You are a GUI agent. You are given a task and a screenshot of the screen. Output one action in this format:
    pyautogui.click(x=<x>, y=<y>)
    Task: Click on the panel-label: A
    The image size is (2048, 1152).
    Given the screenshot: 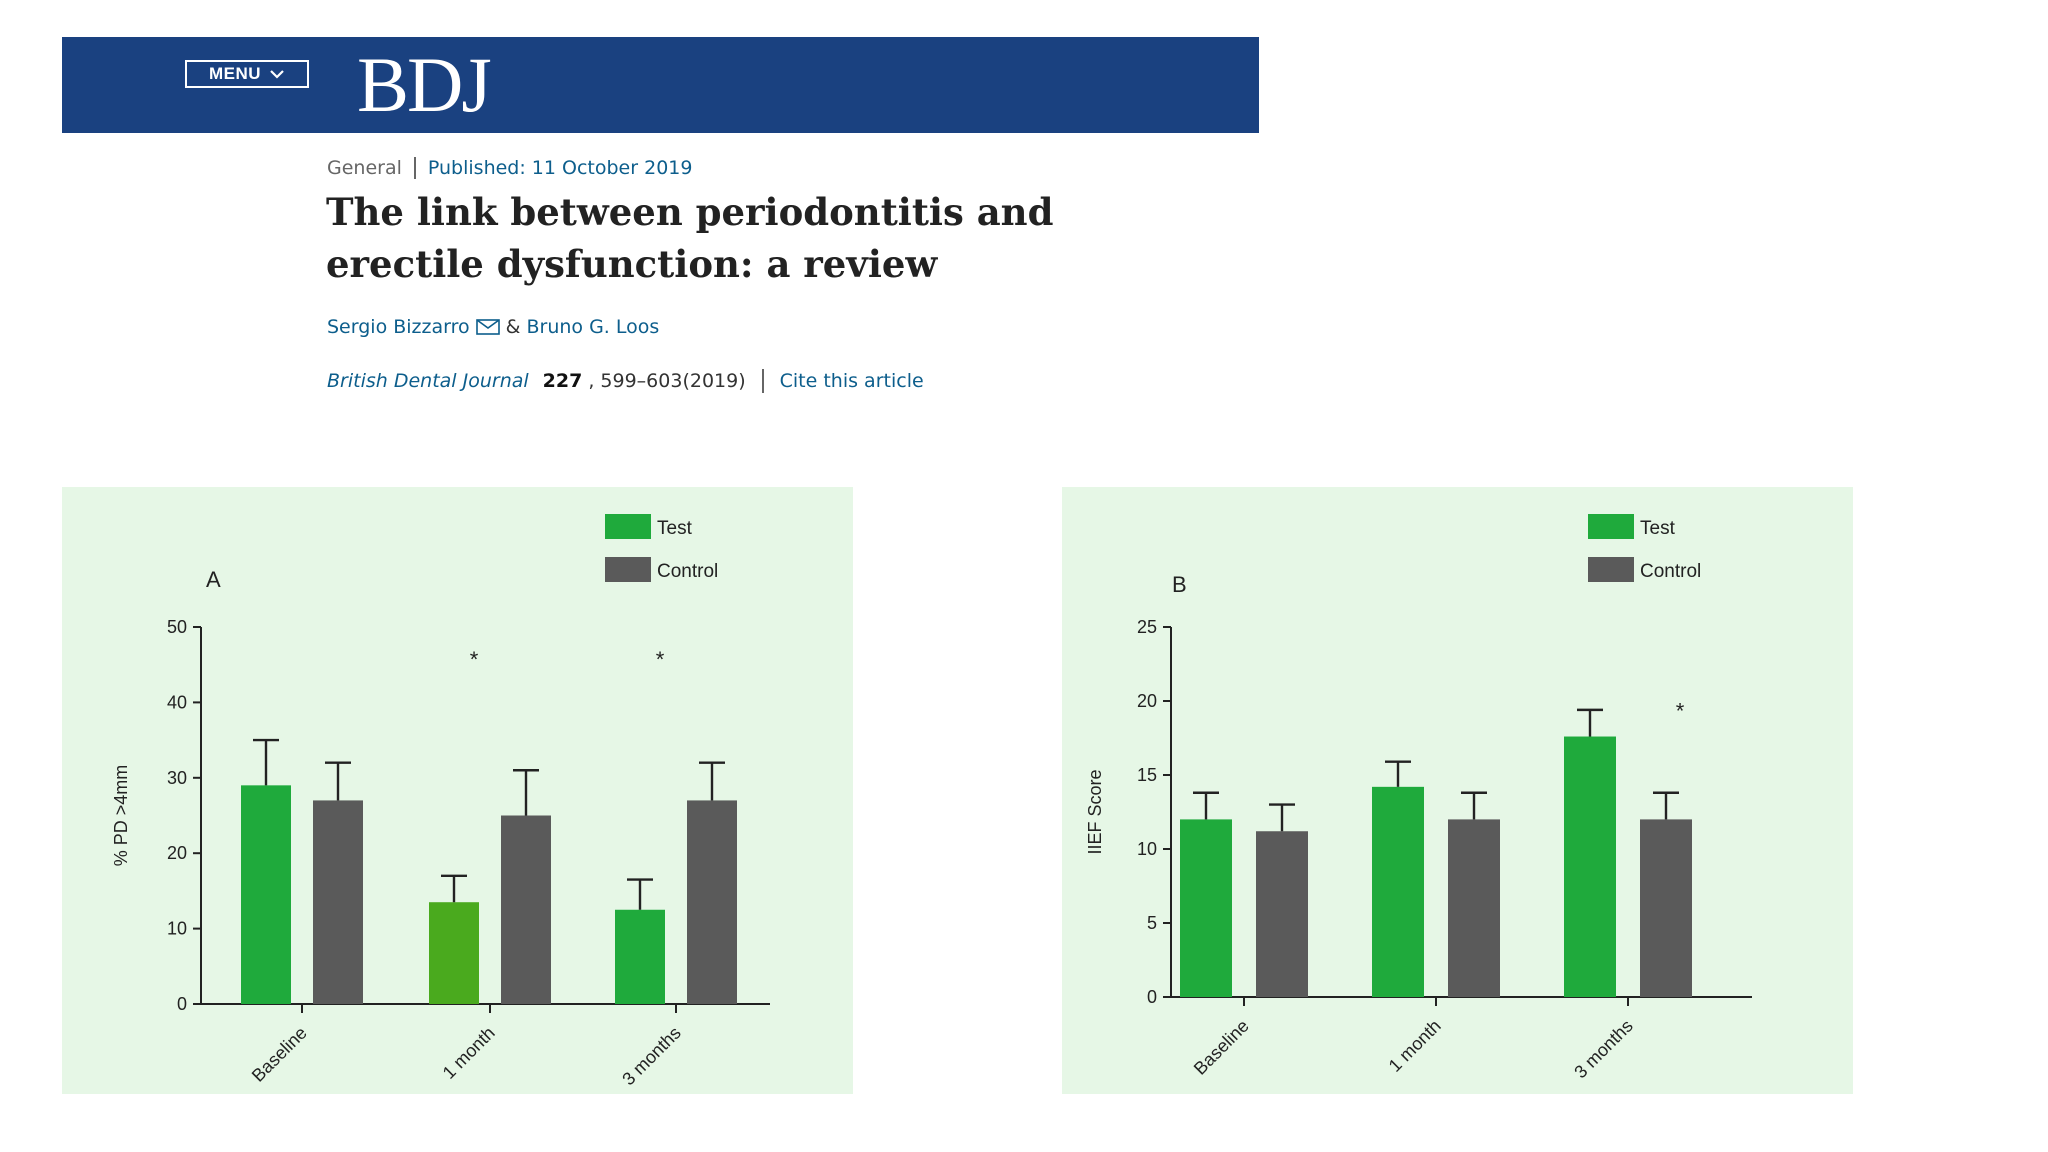 What is the action you would take?
    pyautogui.click(x=213, y=579)
    